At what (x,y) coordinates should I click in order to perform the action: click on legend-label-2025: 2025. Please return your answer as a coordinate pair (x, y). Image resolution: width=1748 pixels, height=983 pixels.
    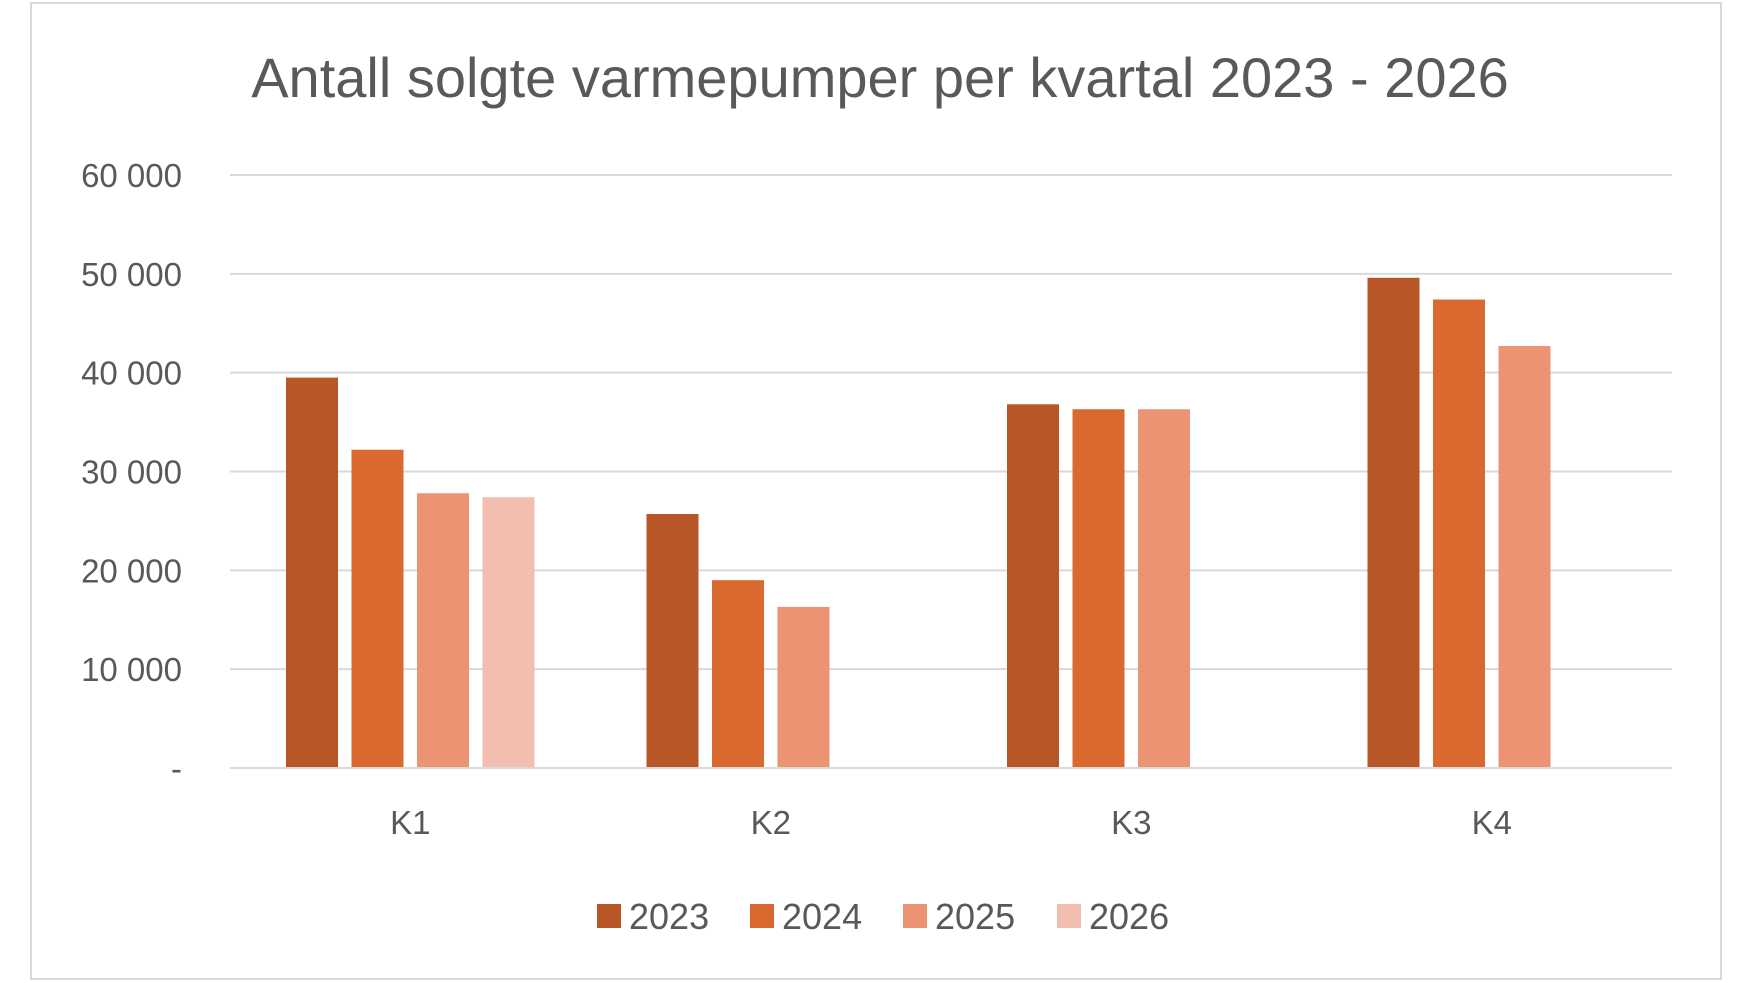
    Looking at the image, I should click on (975, 916).